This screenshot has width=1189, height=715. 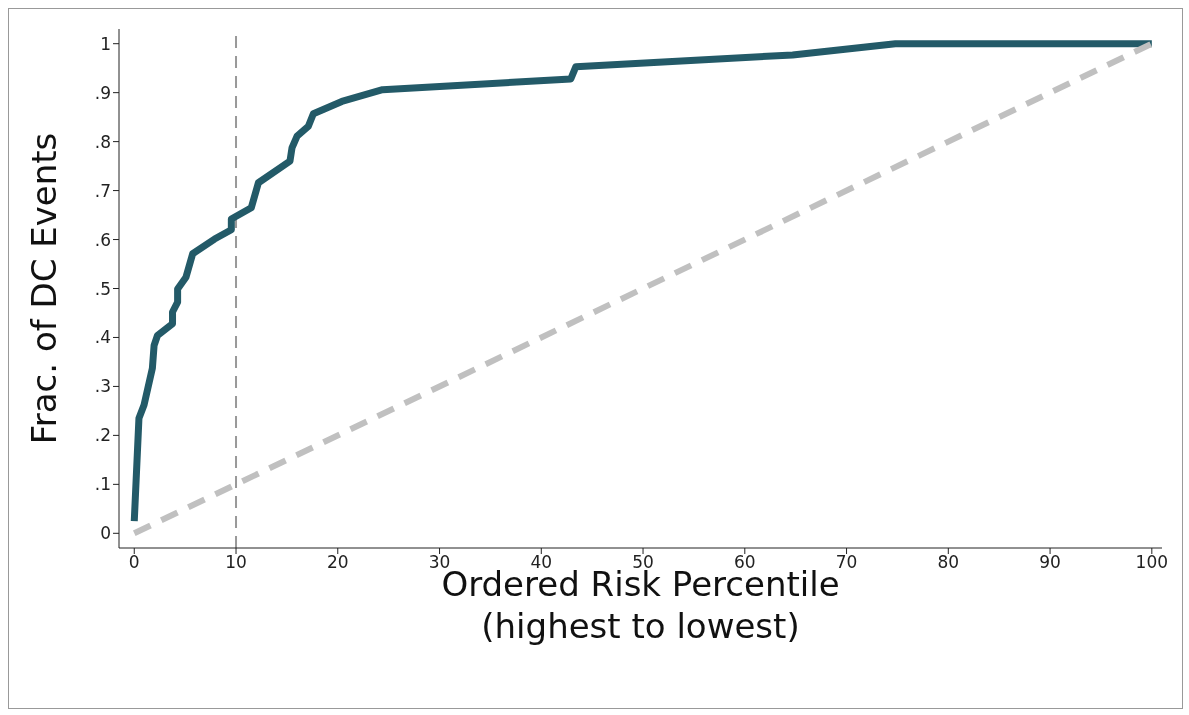 What do you see at coordinates (541, 562) in the screenshot?
I see `x-tick-label: 40` at bounding box center [541, 562].